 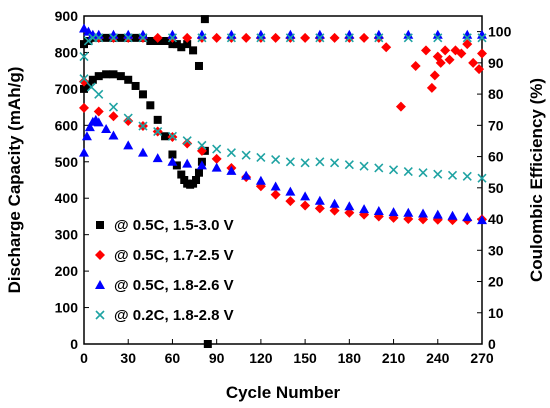 What do you see at coordinates (67, 198) in the screenshot?
I see `y-tick-label: 400` at bounding box center [67, 198].